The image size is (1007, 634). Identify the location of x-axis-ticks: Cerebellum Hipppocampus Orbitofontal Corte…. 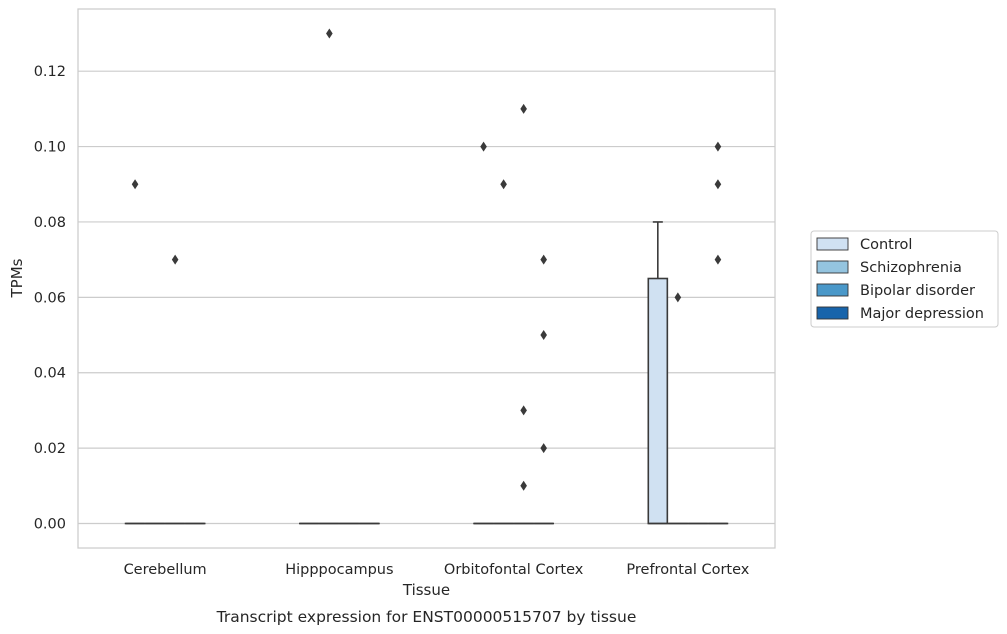
(437, 570).